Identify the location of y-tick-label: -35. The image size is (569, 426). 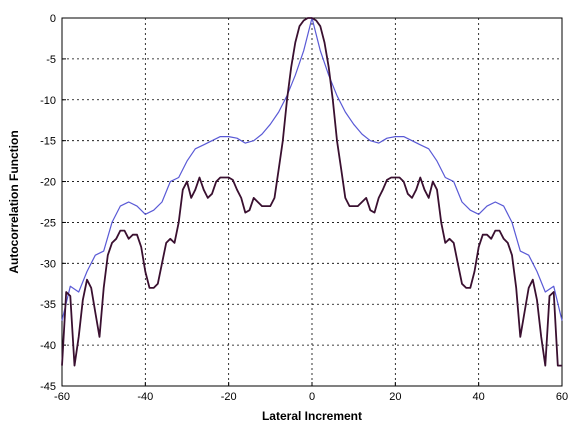
(48, 305).